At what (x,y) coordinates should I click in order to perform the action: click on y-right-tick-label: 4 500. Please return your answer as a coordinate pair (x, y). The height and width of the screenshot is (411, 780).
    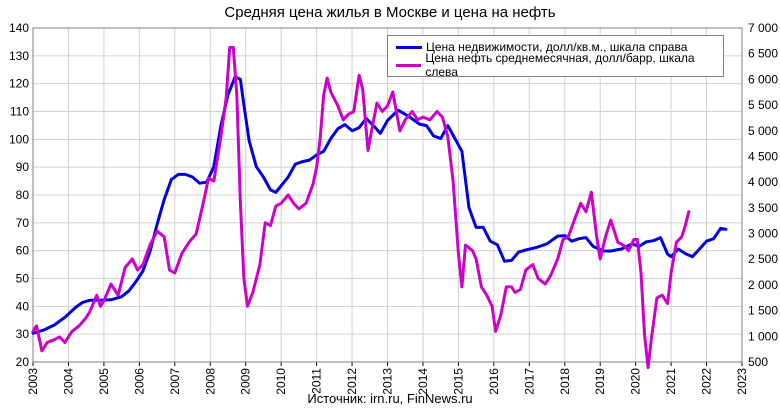
    Looking at the image, I should click on (763, 156).